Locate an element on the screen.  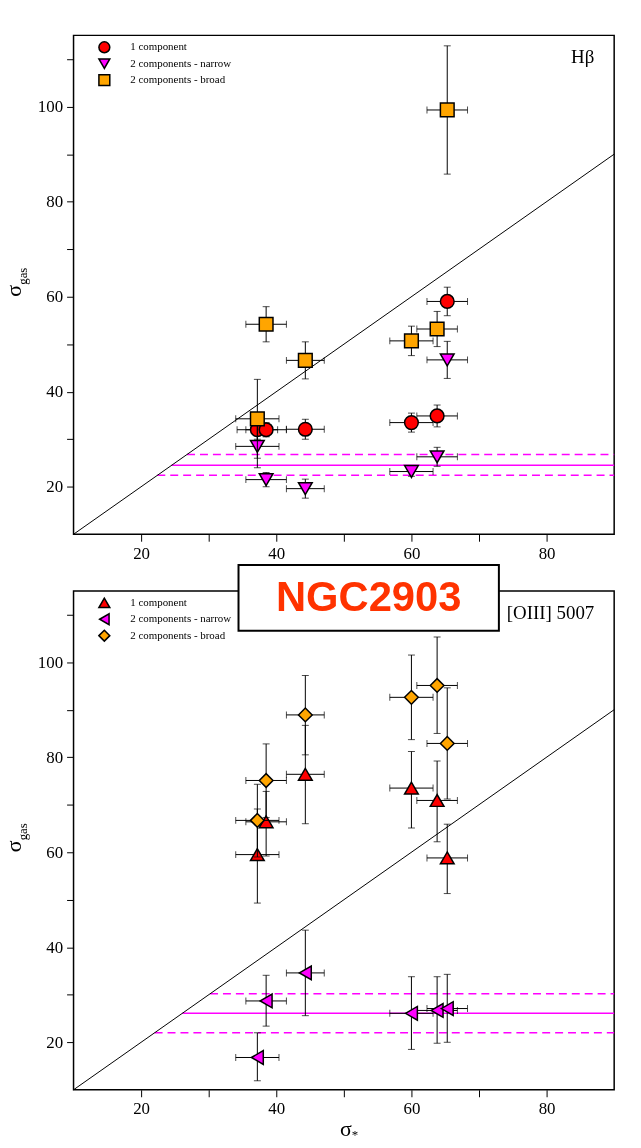
annotation: Hβ is located at coordinates (583, 57).